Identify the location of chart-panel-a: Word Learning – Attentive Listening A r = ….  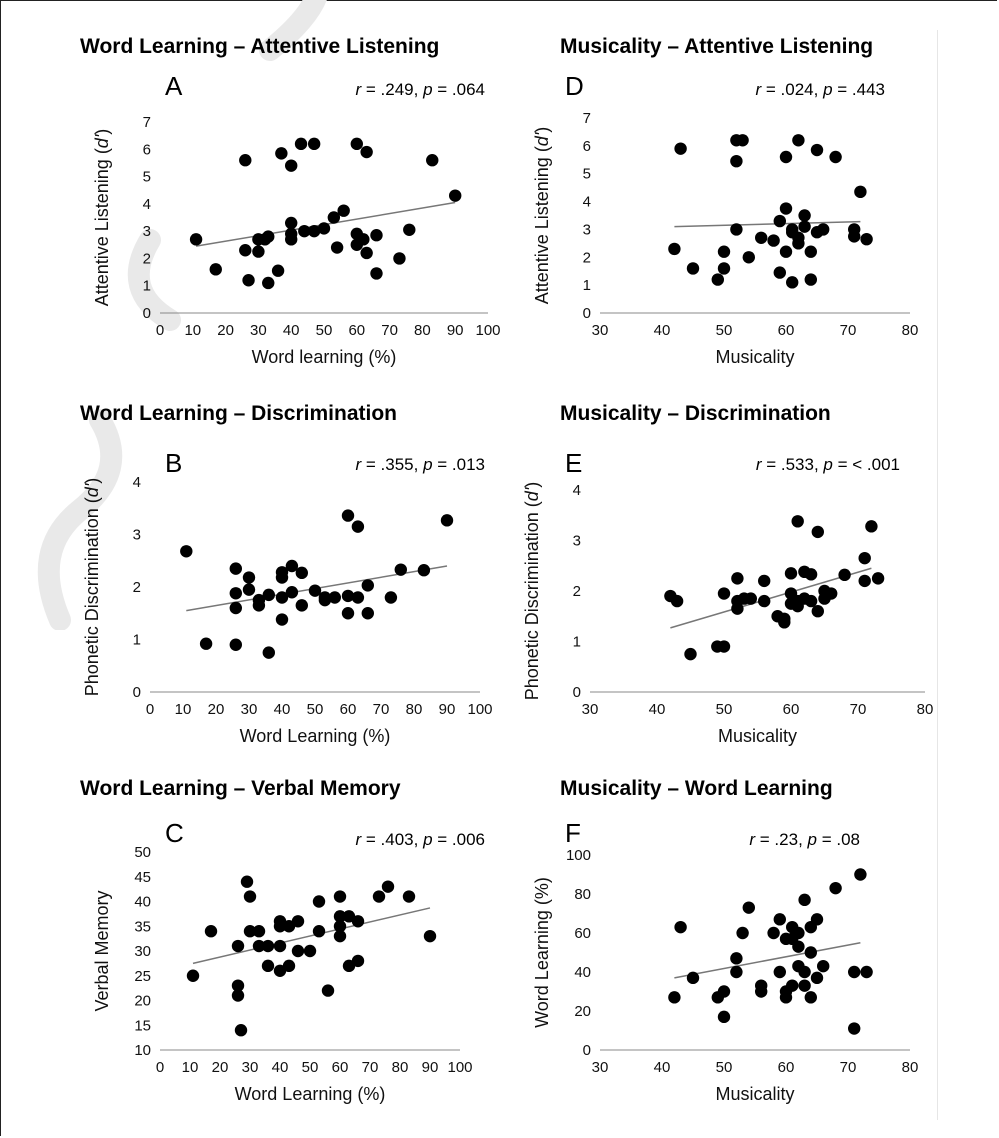
(290, 201).